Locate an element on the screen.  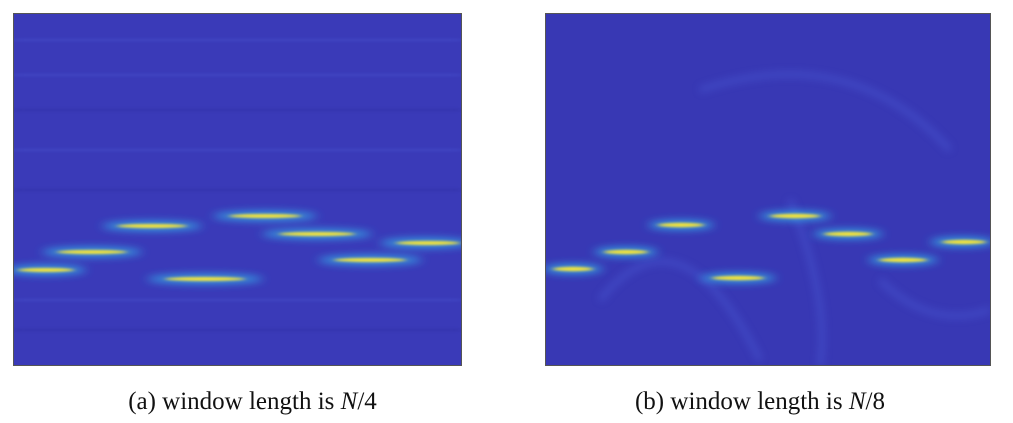
caption-text: (b) window length is is located at coordinates (741, 401).